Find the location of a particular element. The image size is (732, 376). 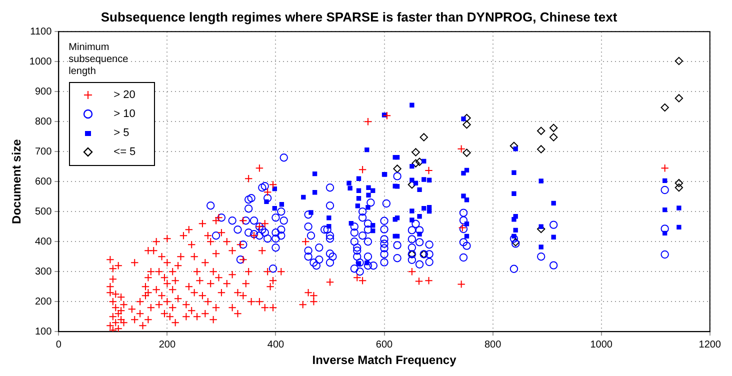

y-axis-title: Document size is located at coordinates (17, 181).